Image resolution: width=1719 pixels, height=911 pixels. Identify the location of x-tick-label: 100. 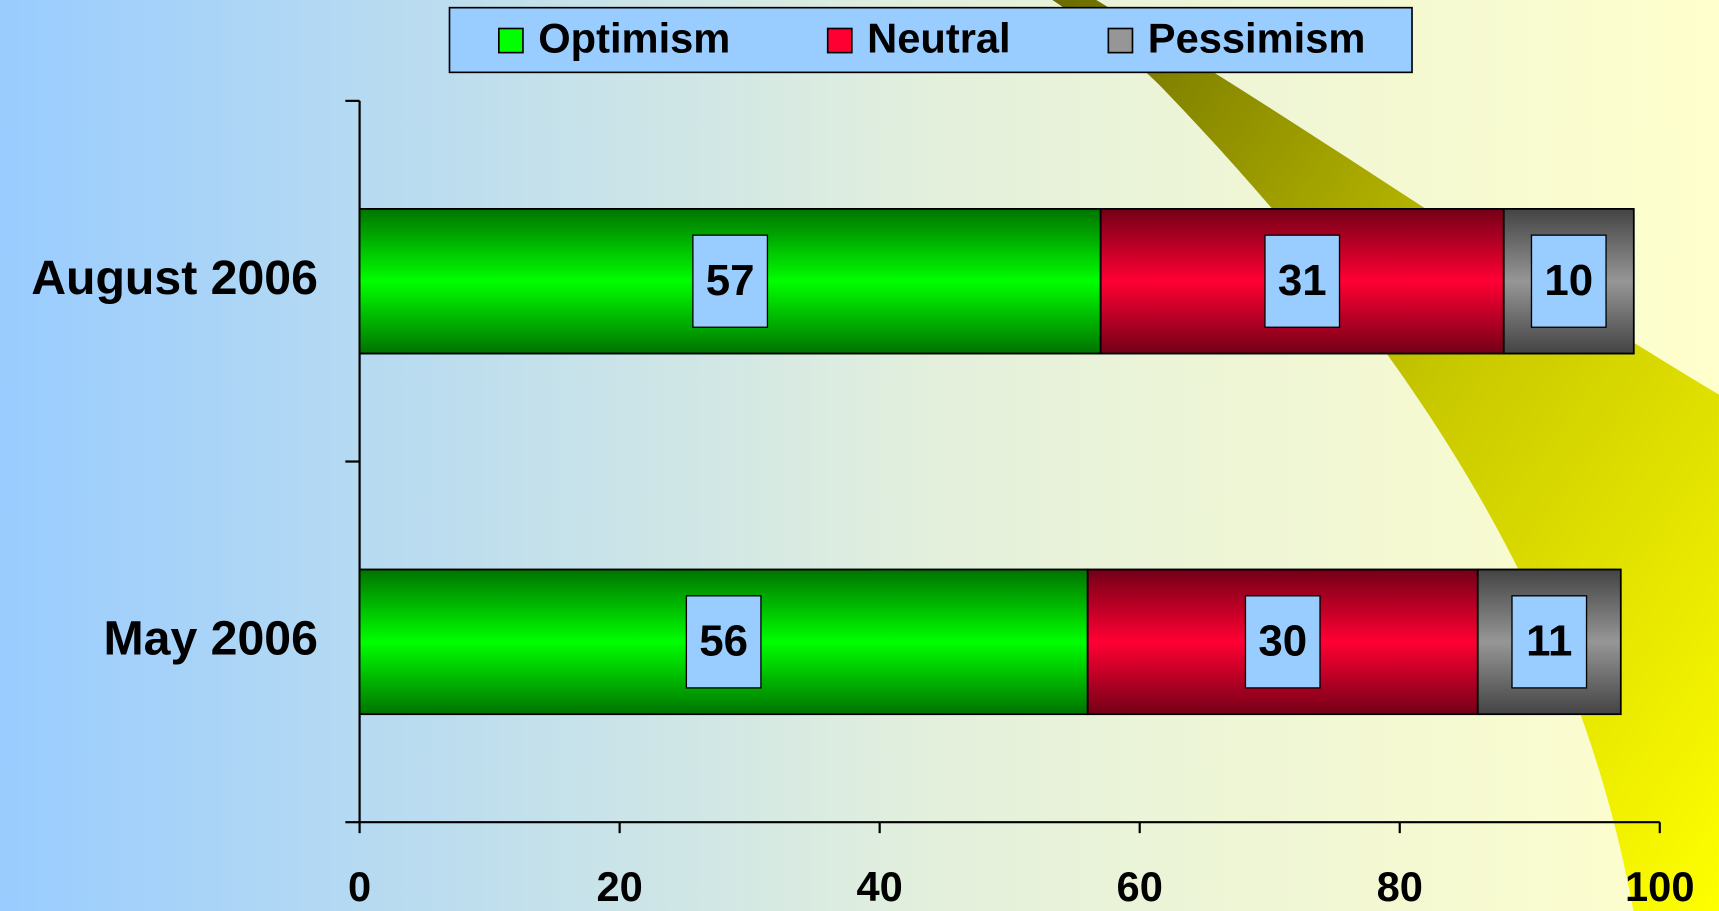
(1659, 886).